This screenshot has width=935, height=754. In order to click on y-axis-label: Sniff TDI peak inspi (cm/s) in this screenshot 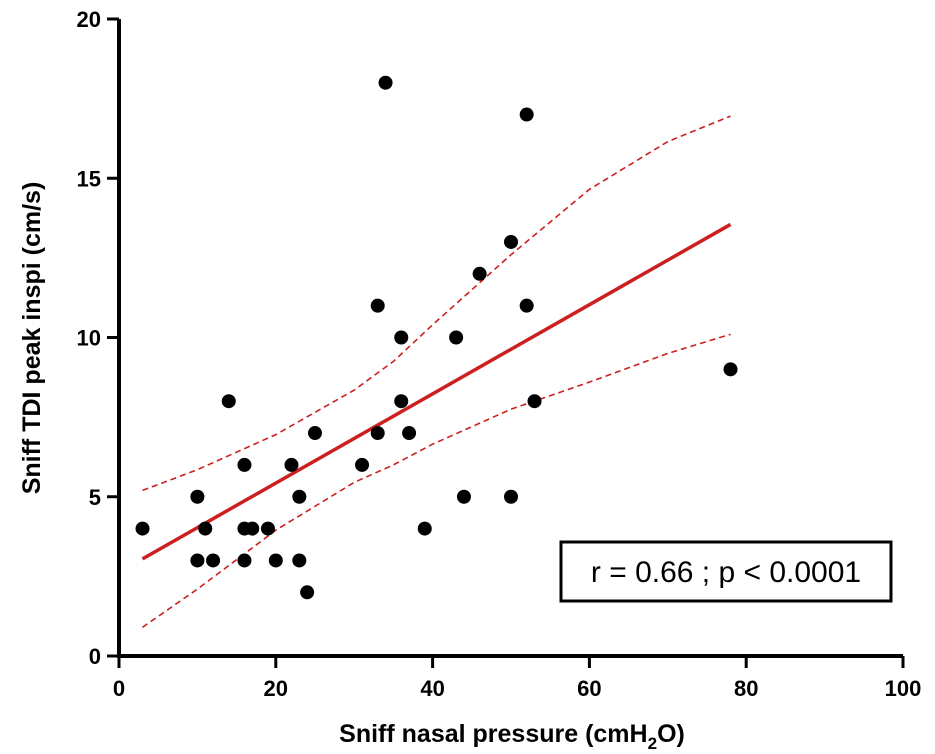, I will do `click(32, 338)`.